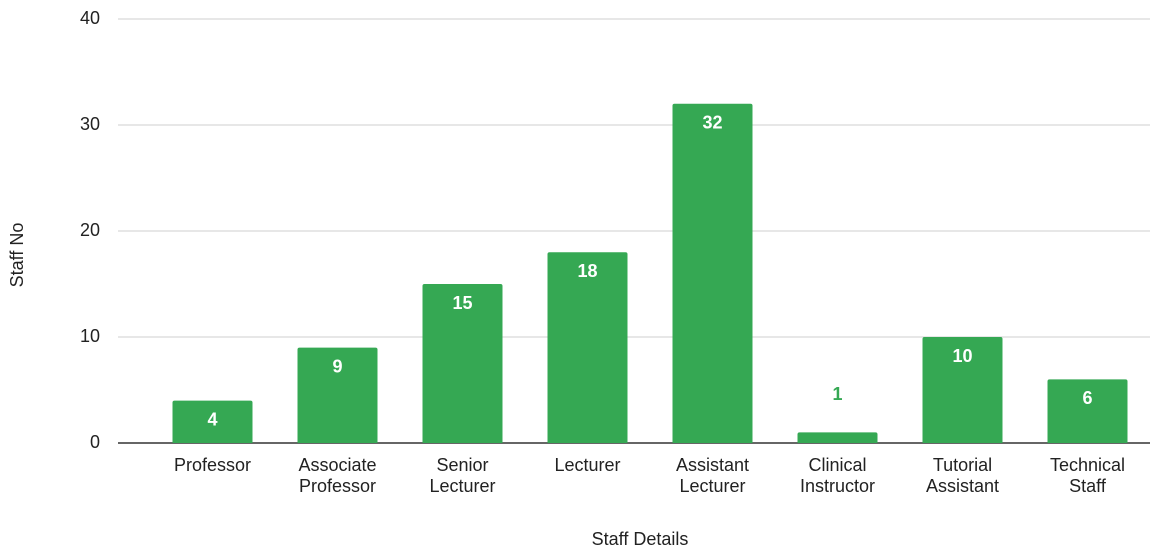 This screenshot has width=1160, height=551. I want to click on value-label: 4, so click(212, 419).